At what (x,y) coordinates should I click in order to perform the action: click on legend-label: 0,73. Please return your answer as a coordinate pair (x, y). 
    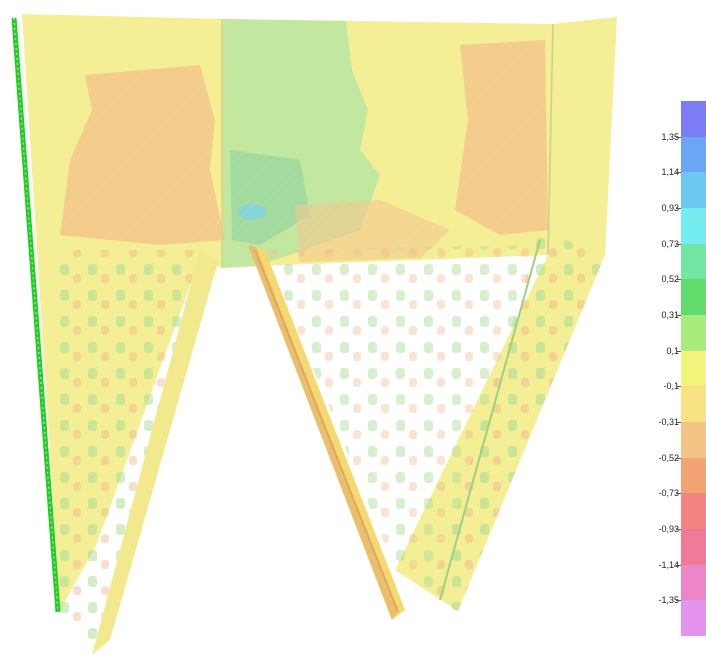
    Looking at the image, I should click on (670, 243).